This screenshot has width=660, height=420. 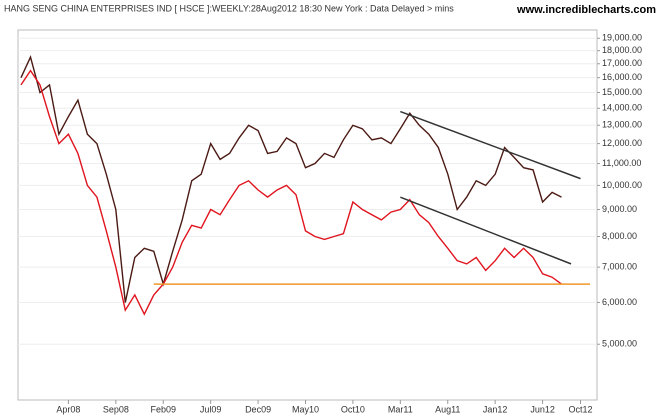 What do you see at coordinates (400, 409) in the screenshot?
I see `x-tick-label: Mar11` at bounding box center [400, 409].